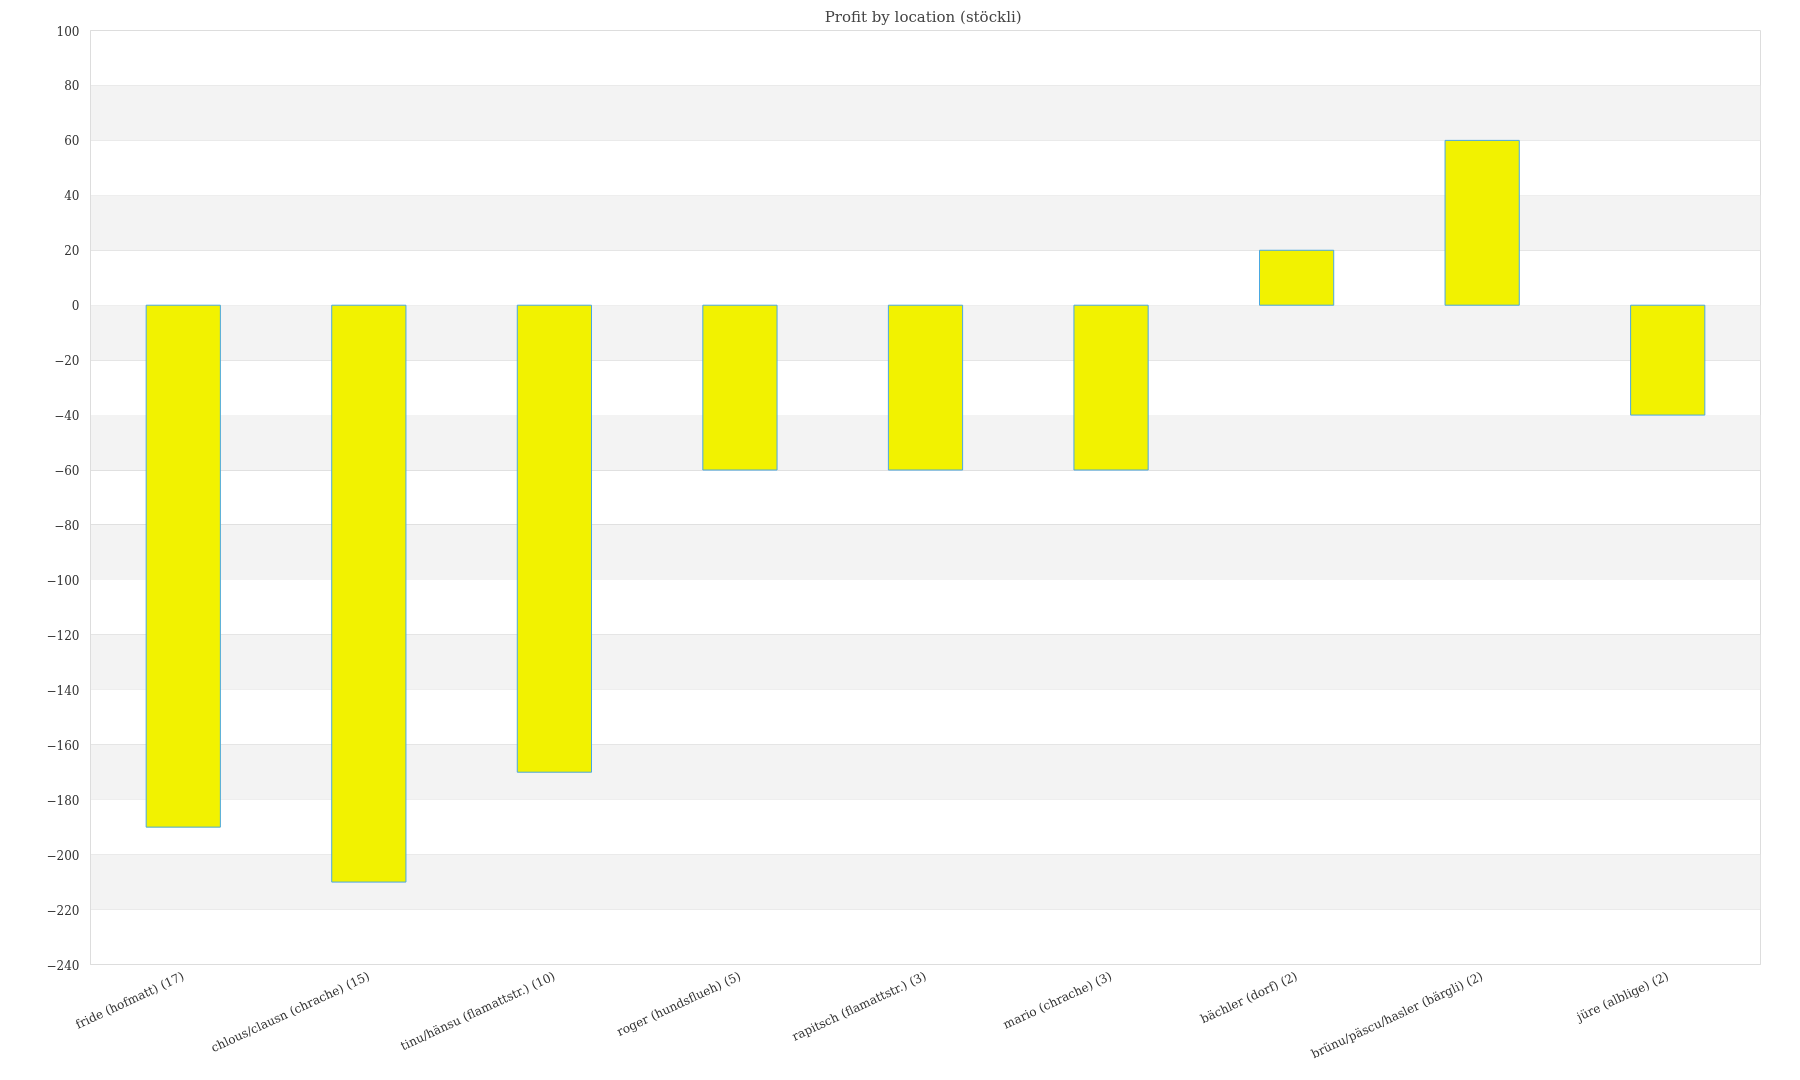 The height and width of the screenshot is (1080, 1800). I want to click on y-tick-label: −240, so click(63, 965).